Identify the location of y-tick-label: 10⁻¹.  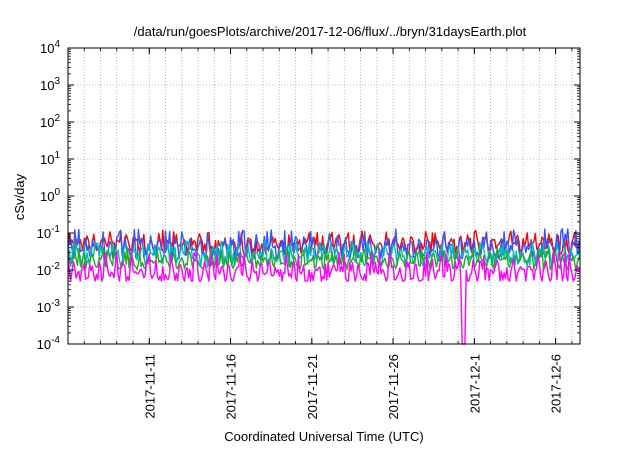
(49, 232).